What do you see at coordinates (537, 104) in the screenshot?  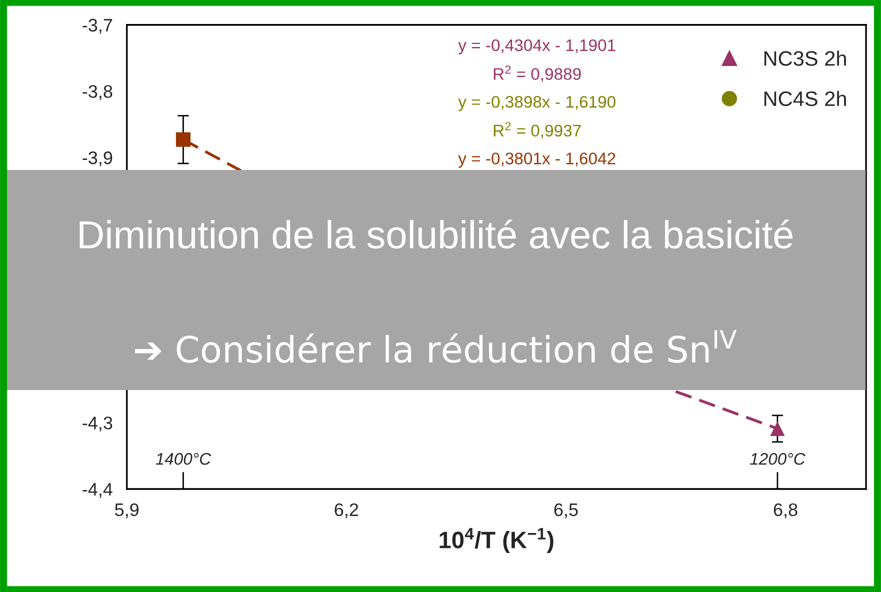 I see `annotation: y = -0,3898x - 1,6190` at bounding box center [537, 104].